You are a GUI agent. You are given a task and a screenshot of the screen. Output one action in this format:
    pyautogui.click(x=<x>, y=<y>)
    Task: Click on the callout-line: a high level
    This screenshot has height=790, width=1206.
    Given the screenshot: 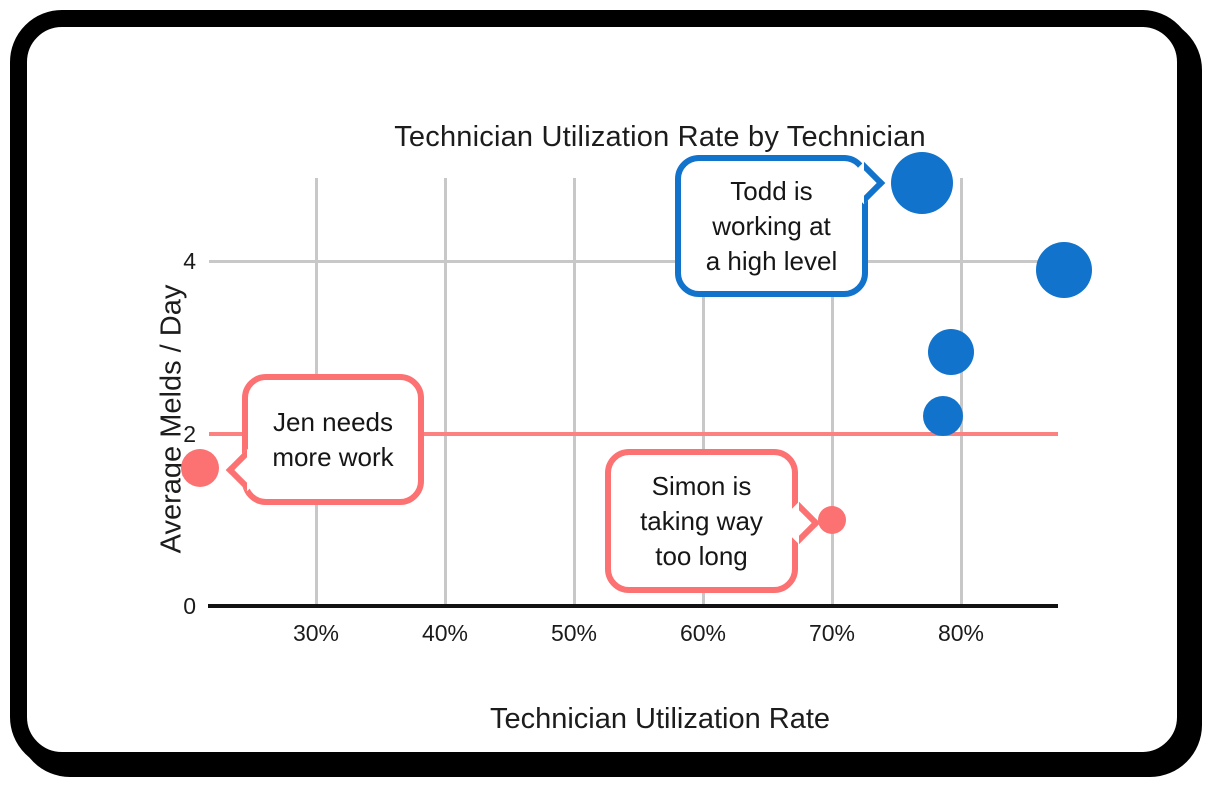 What is the action you would take?
    pyautogui.click(x=771, y=260)
    